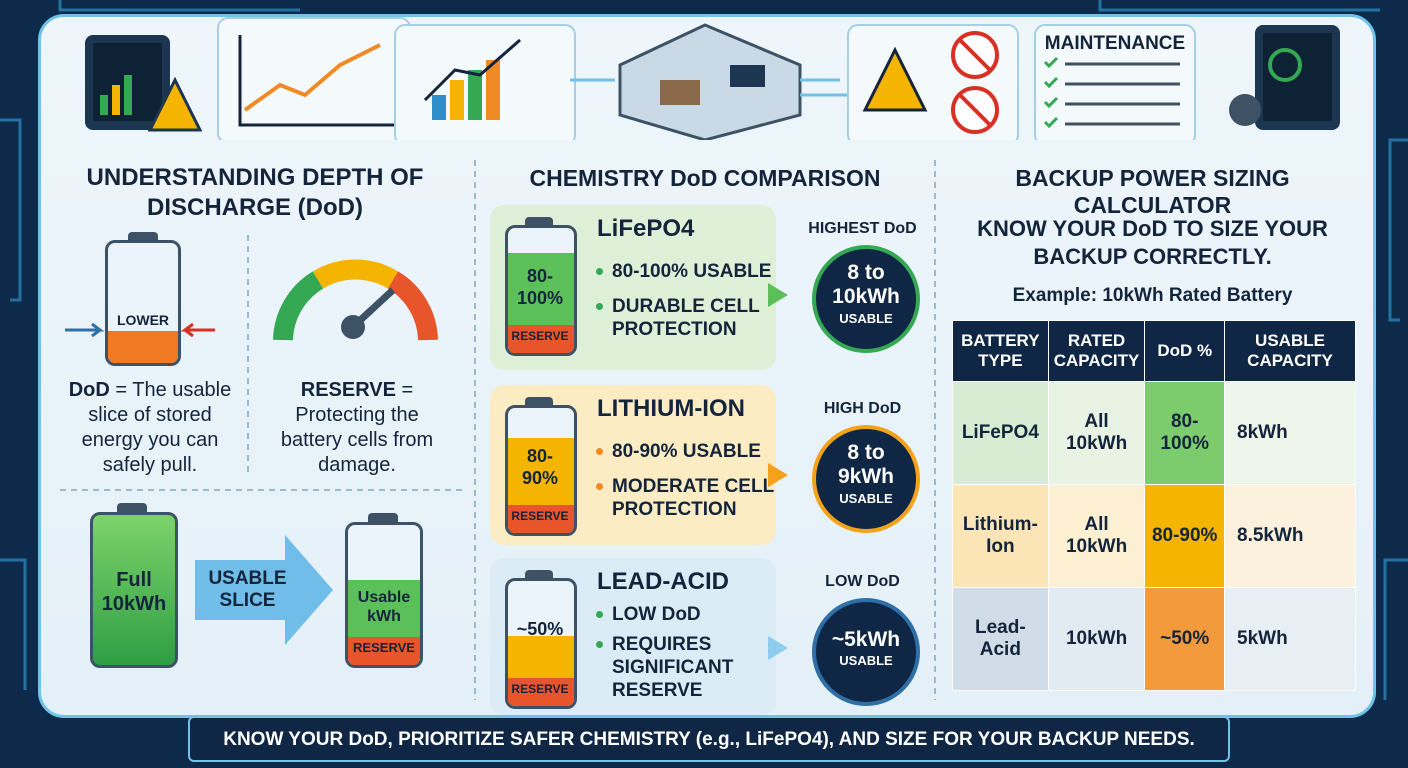 The image size is (1408, 768). Describe the element at coordinates (1096, 639) in the screenshot. I see `table-cell: 10kWh` at that location.